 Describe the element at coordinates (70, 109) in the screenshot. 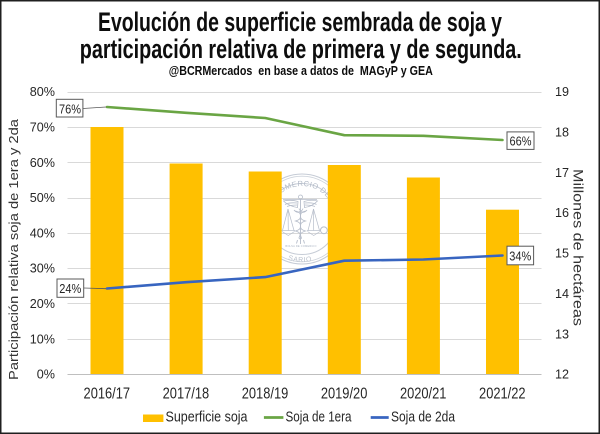

I see `svg-text: 76%` at that location.